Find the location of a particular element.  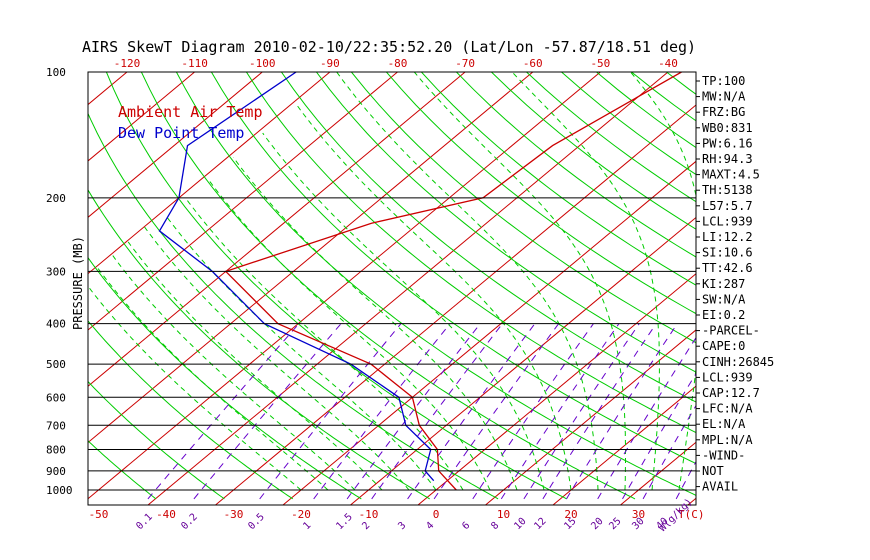

mixing-ratio-tick-label: 0.1 is located at coordinates (144, 522).